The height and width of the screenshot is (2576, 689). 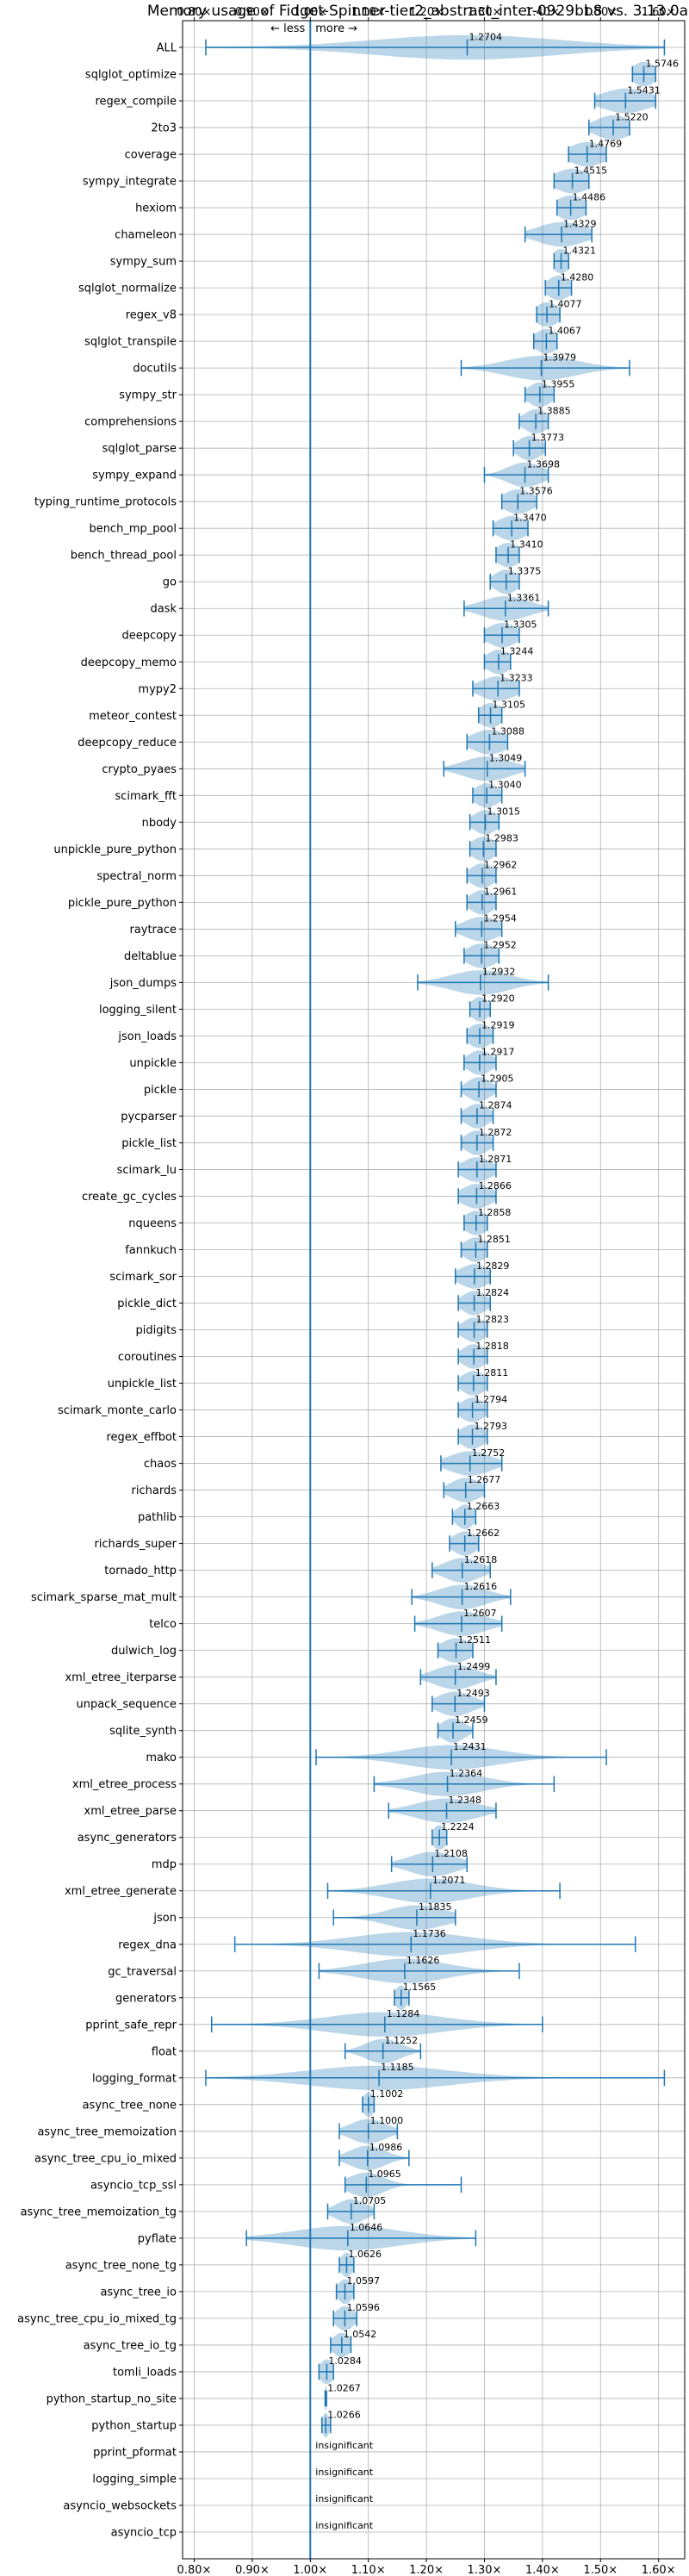 What do you see at coordinates (146, 797) in the screenshot?
I see `benchmark-label: scimark_fft` at bounding box center [146, 797].